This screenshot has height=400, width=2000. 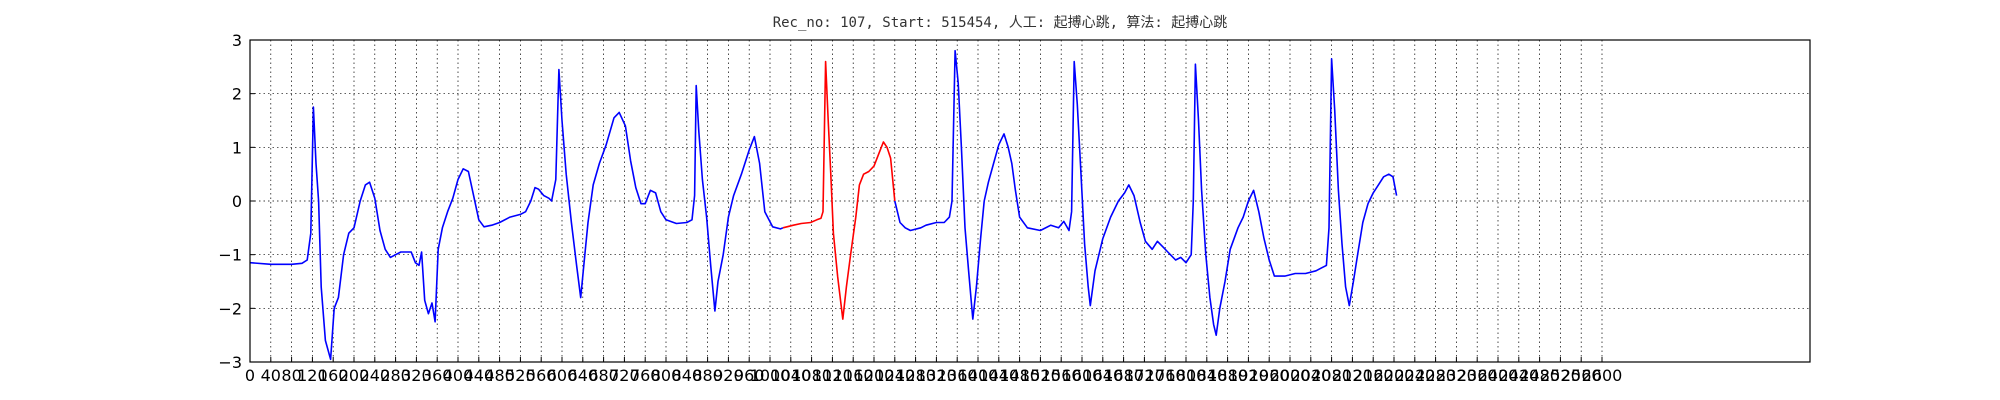 What do you see at coordinates (603, 375) in the screenshot?
I see `x-tick-label: 680` at bounding box center [603, 375].